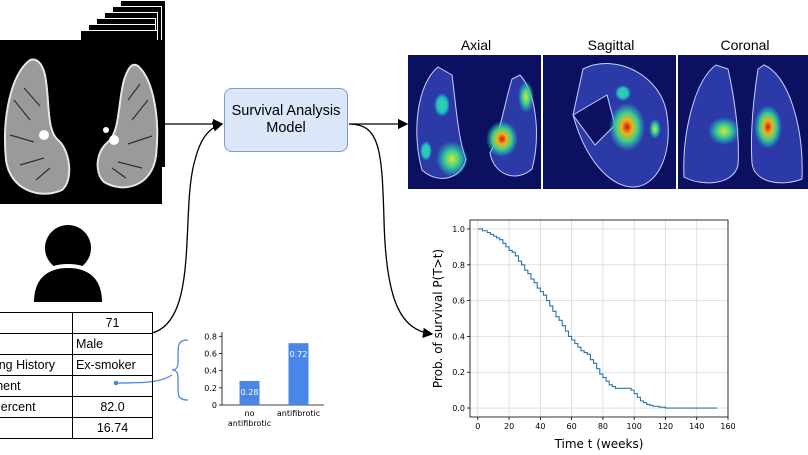 This screenshot has width=808, height=455. I want to click on patient-row: SexMale, so click(76, 344).